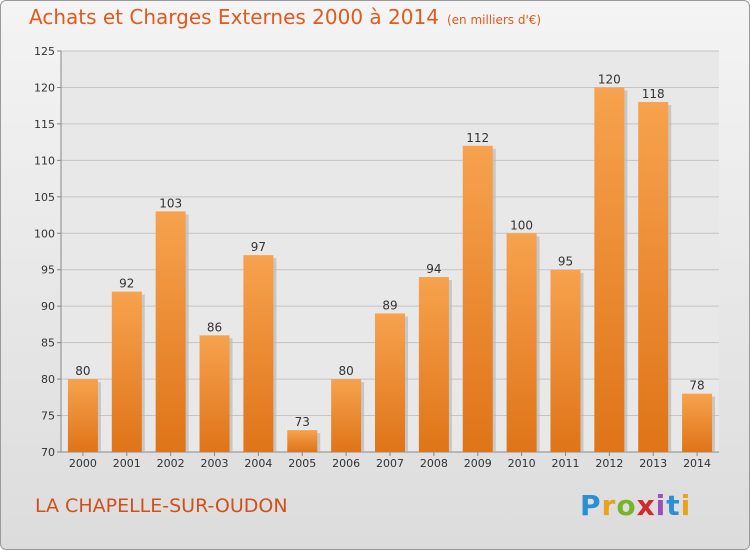  Describe the element at coordinates (127, 463) in the screenshot. I see `x-tick-label: 2001` at that location.